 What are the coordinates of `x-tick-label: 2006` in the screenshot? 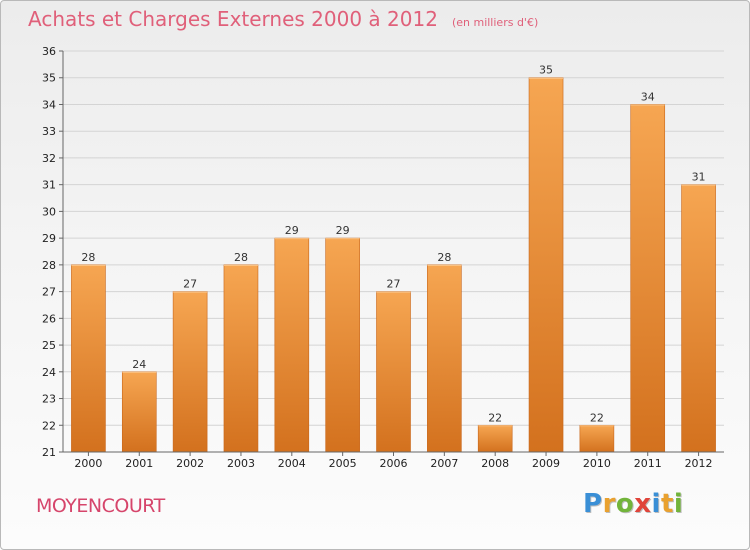 It's located at (394, 463).